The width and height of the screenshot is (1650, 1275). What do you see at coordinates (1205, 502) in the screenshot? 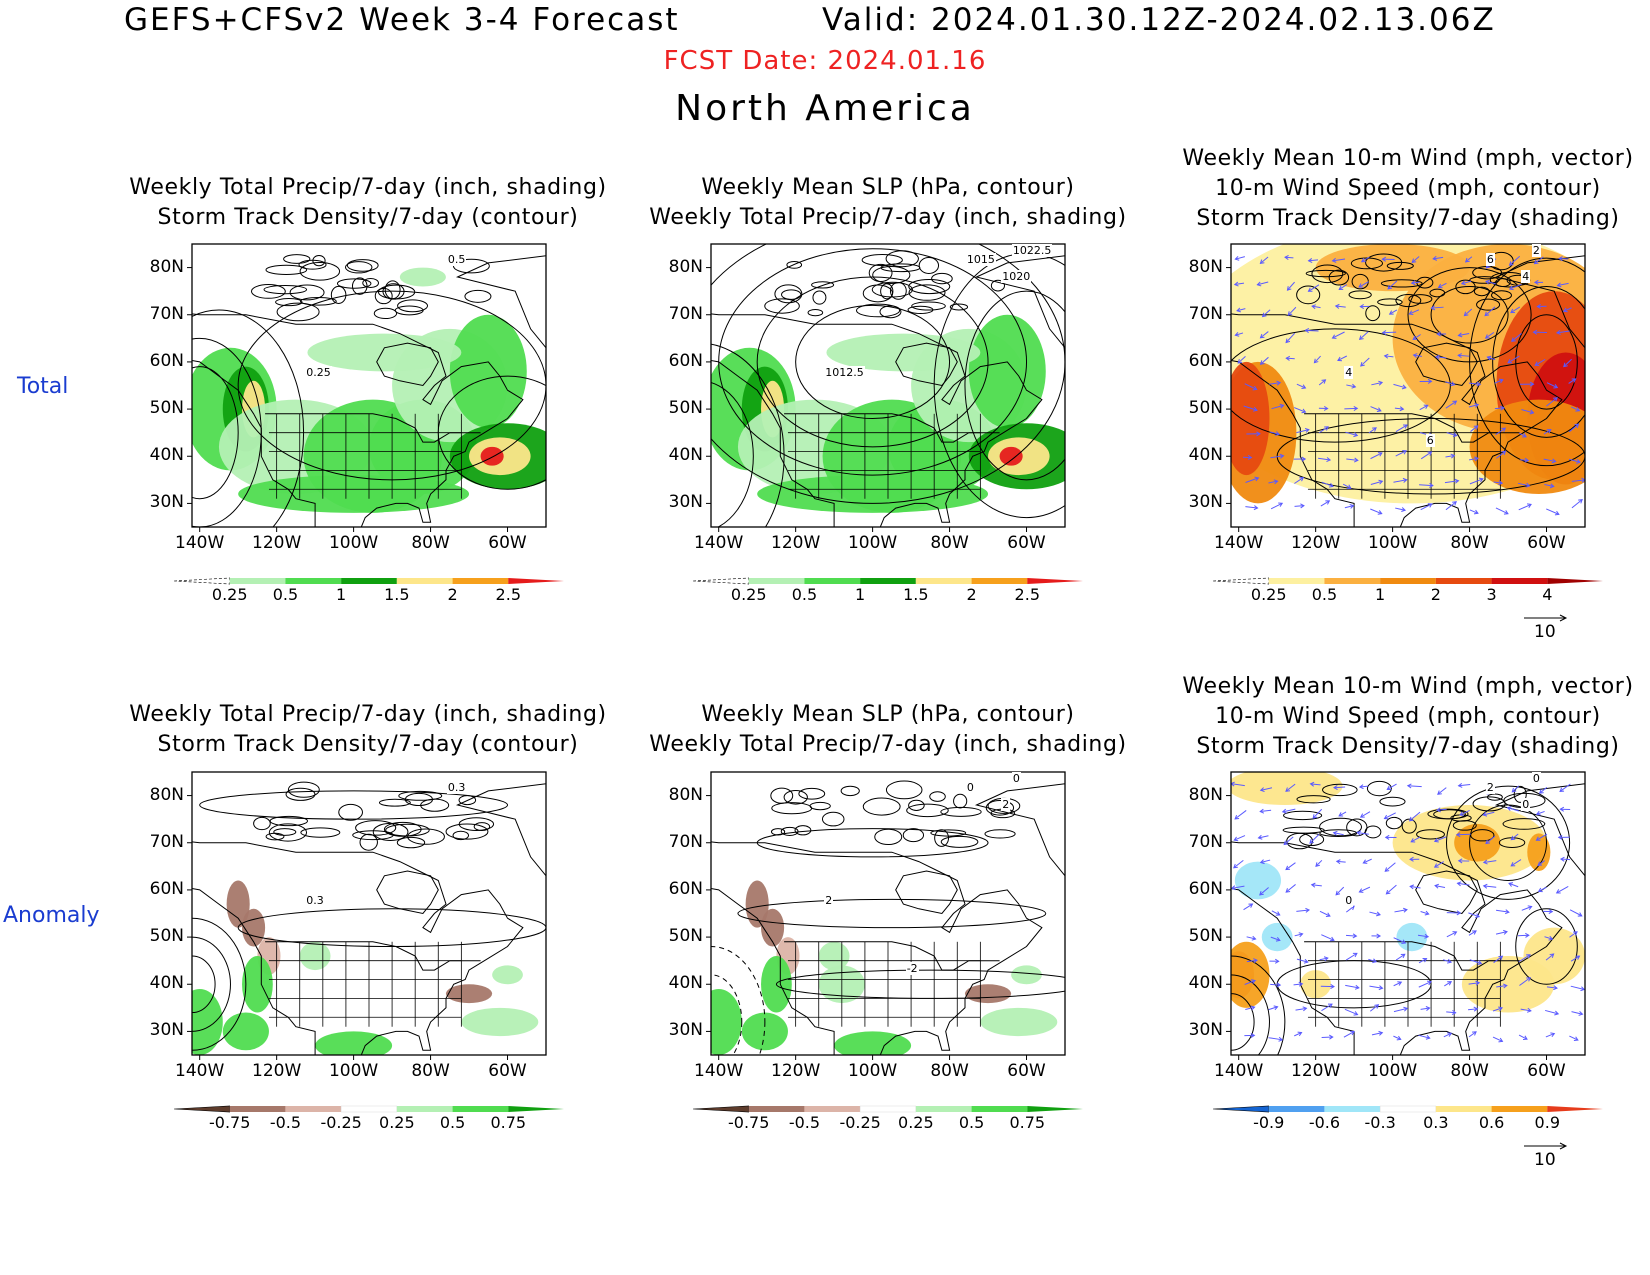
I see `panel-p13-lat-tick: 30N` at bounding box center [1205, 502].